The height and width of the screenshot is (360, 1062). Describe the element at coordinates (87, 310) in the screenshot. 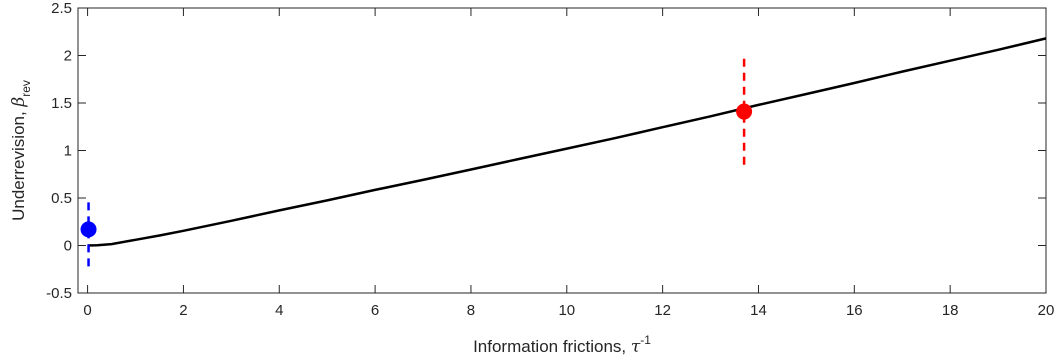

I see `x-tick-label: 0` at that location.